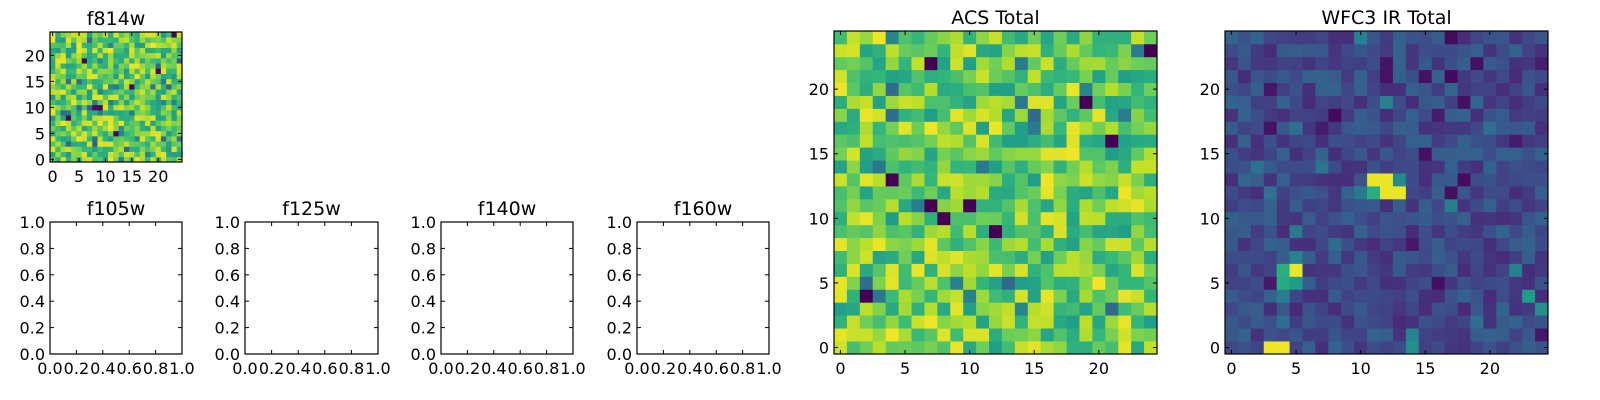 The width and height of the screenshot is (1600, 400). Describe the element at coordinates (819, 89) in the screenshot. I see `y-tick-label: 20` at that location.